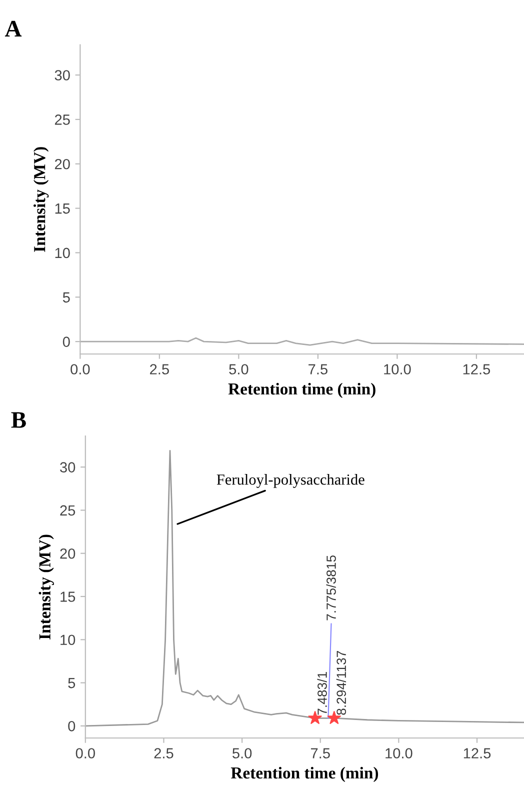  Describe the element at coordinates (290, 481) in the screenshot. I see `annotation: Feruloyl-polysaccharide` at that location.